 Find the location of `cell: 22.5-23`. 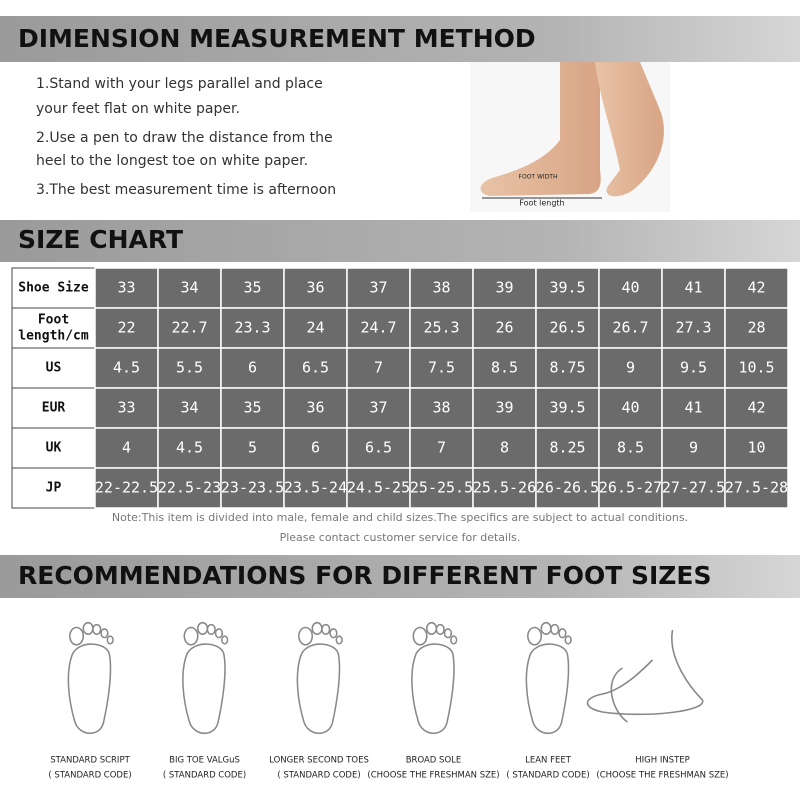

cell: 22.5-23 is located at coordinates (189, 488).